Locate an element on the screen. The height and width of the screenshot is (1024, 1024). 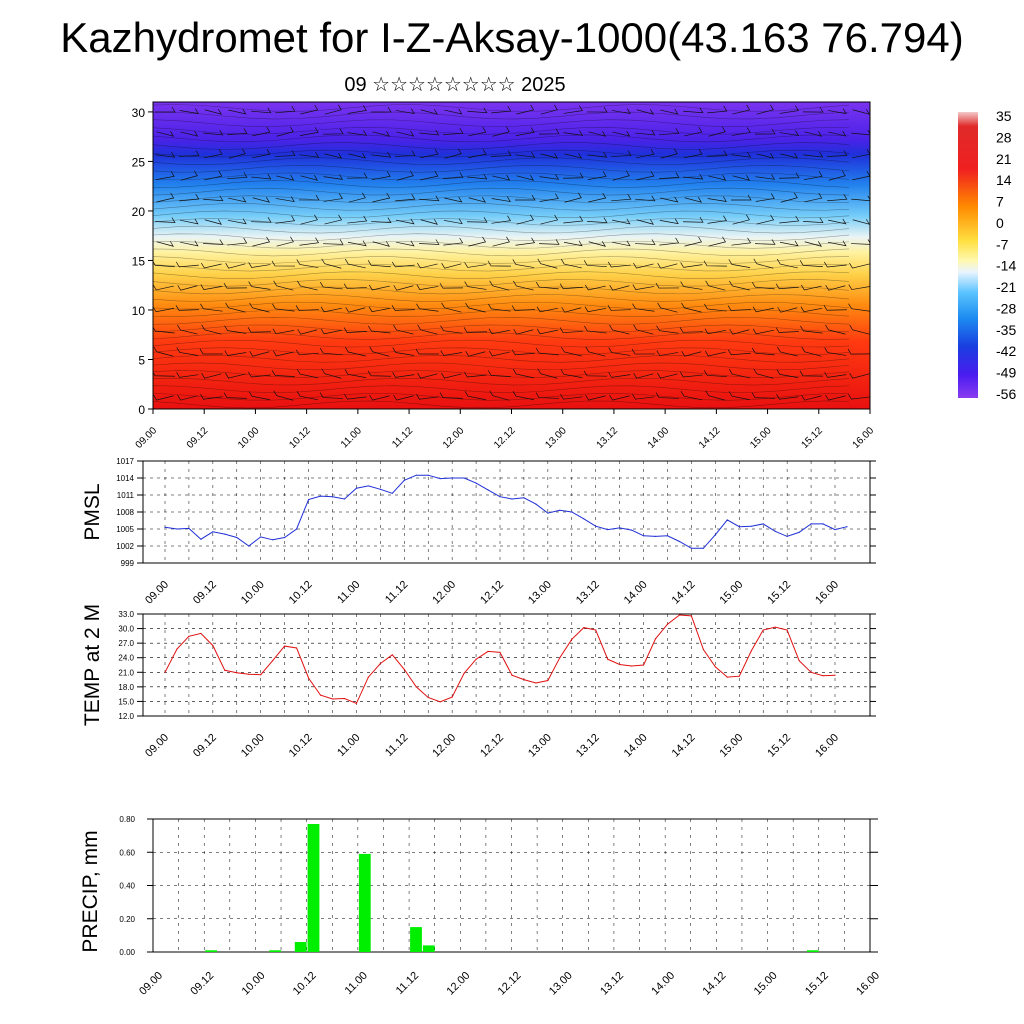
colorbar-label: -49 is located at coordinates (1006, 373).